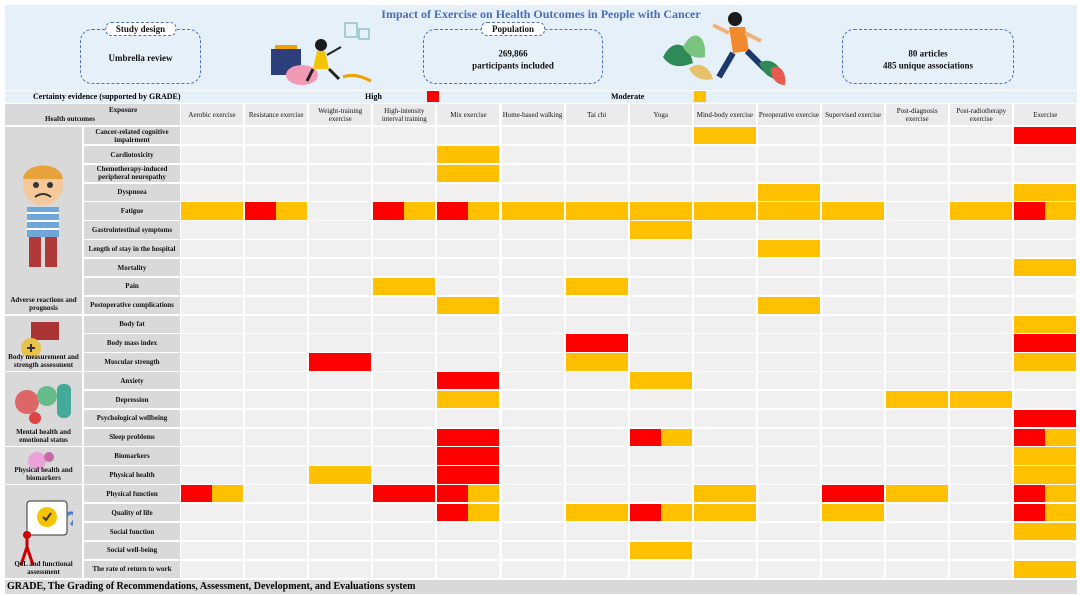 Image resolution: width=1080 pixels, height=596 pixels. What do you see at coordinates (928, 64) in the screenshot?
I see `associations-count: 485 unique associations` at bounding box center [928, 64].